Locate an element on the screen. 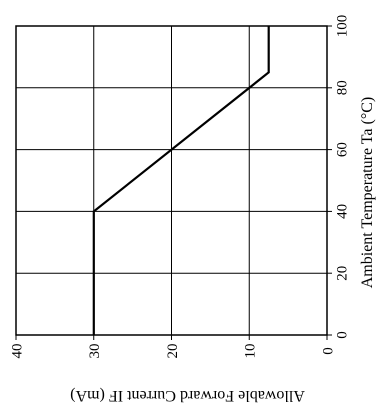 Image resolution: width=387 pixels, height=410 pixels. temperature-tick-label: 0 is located at coordinates (342, 335).